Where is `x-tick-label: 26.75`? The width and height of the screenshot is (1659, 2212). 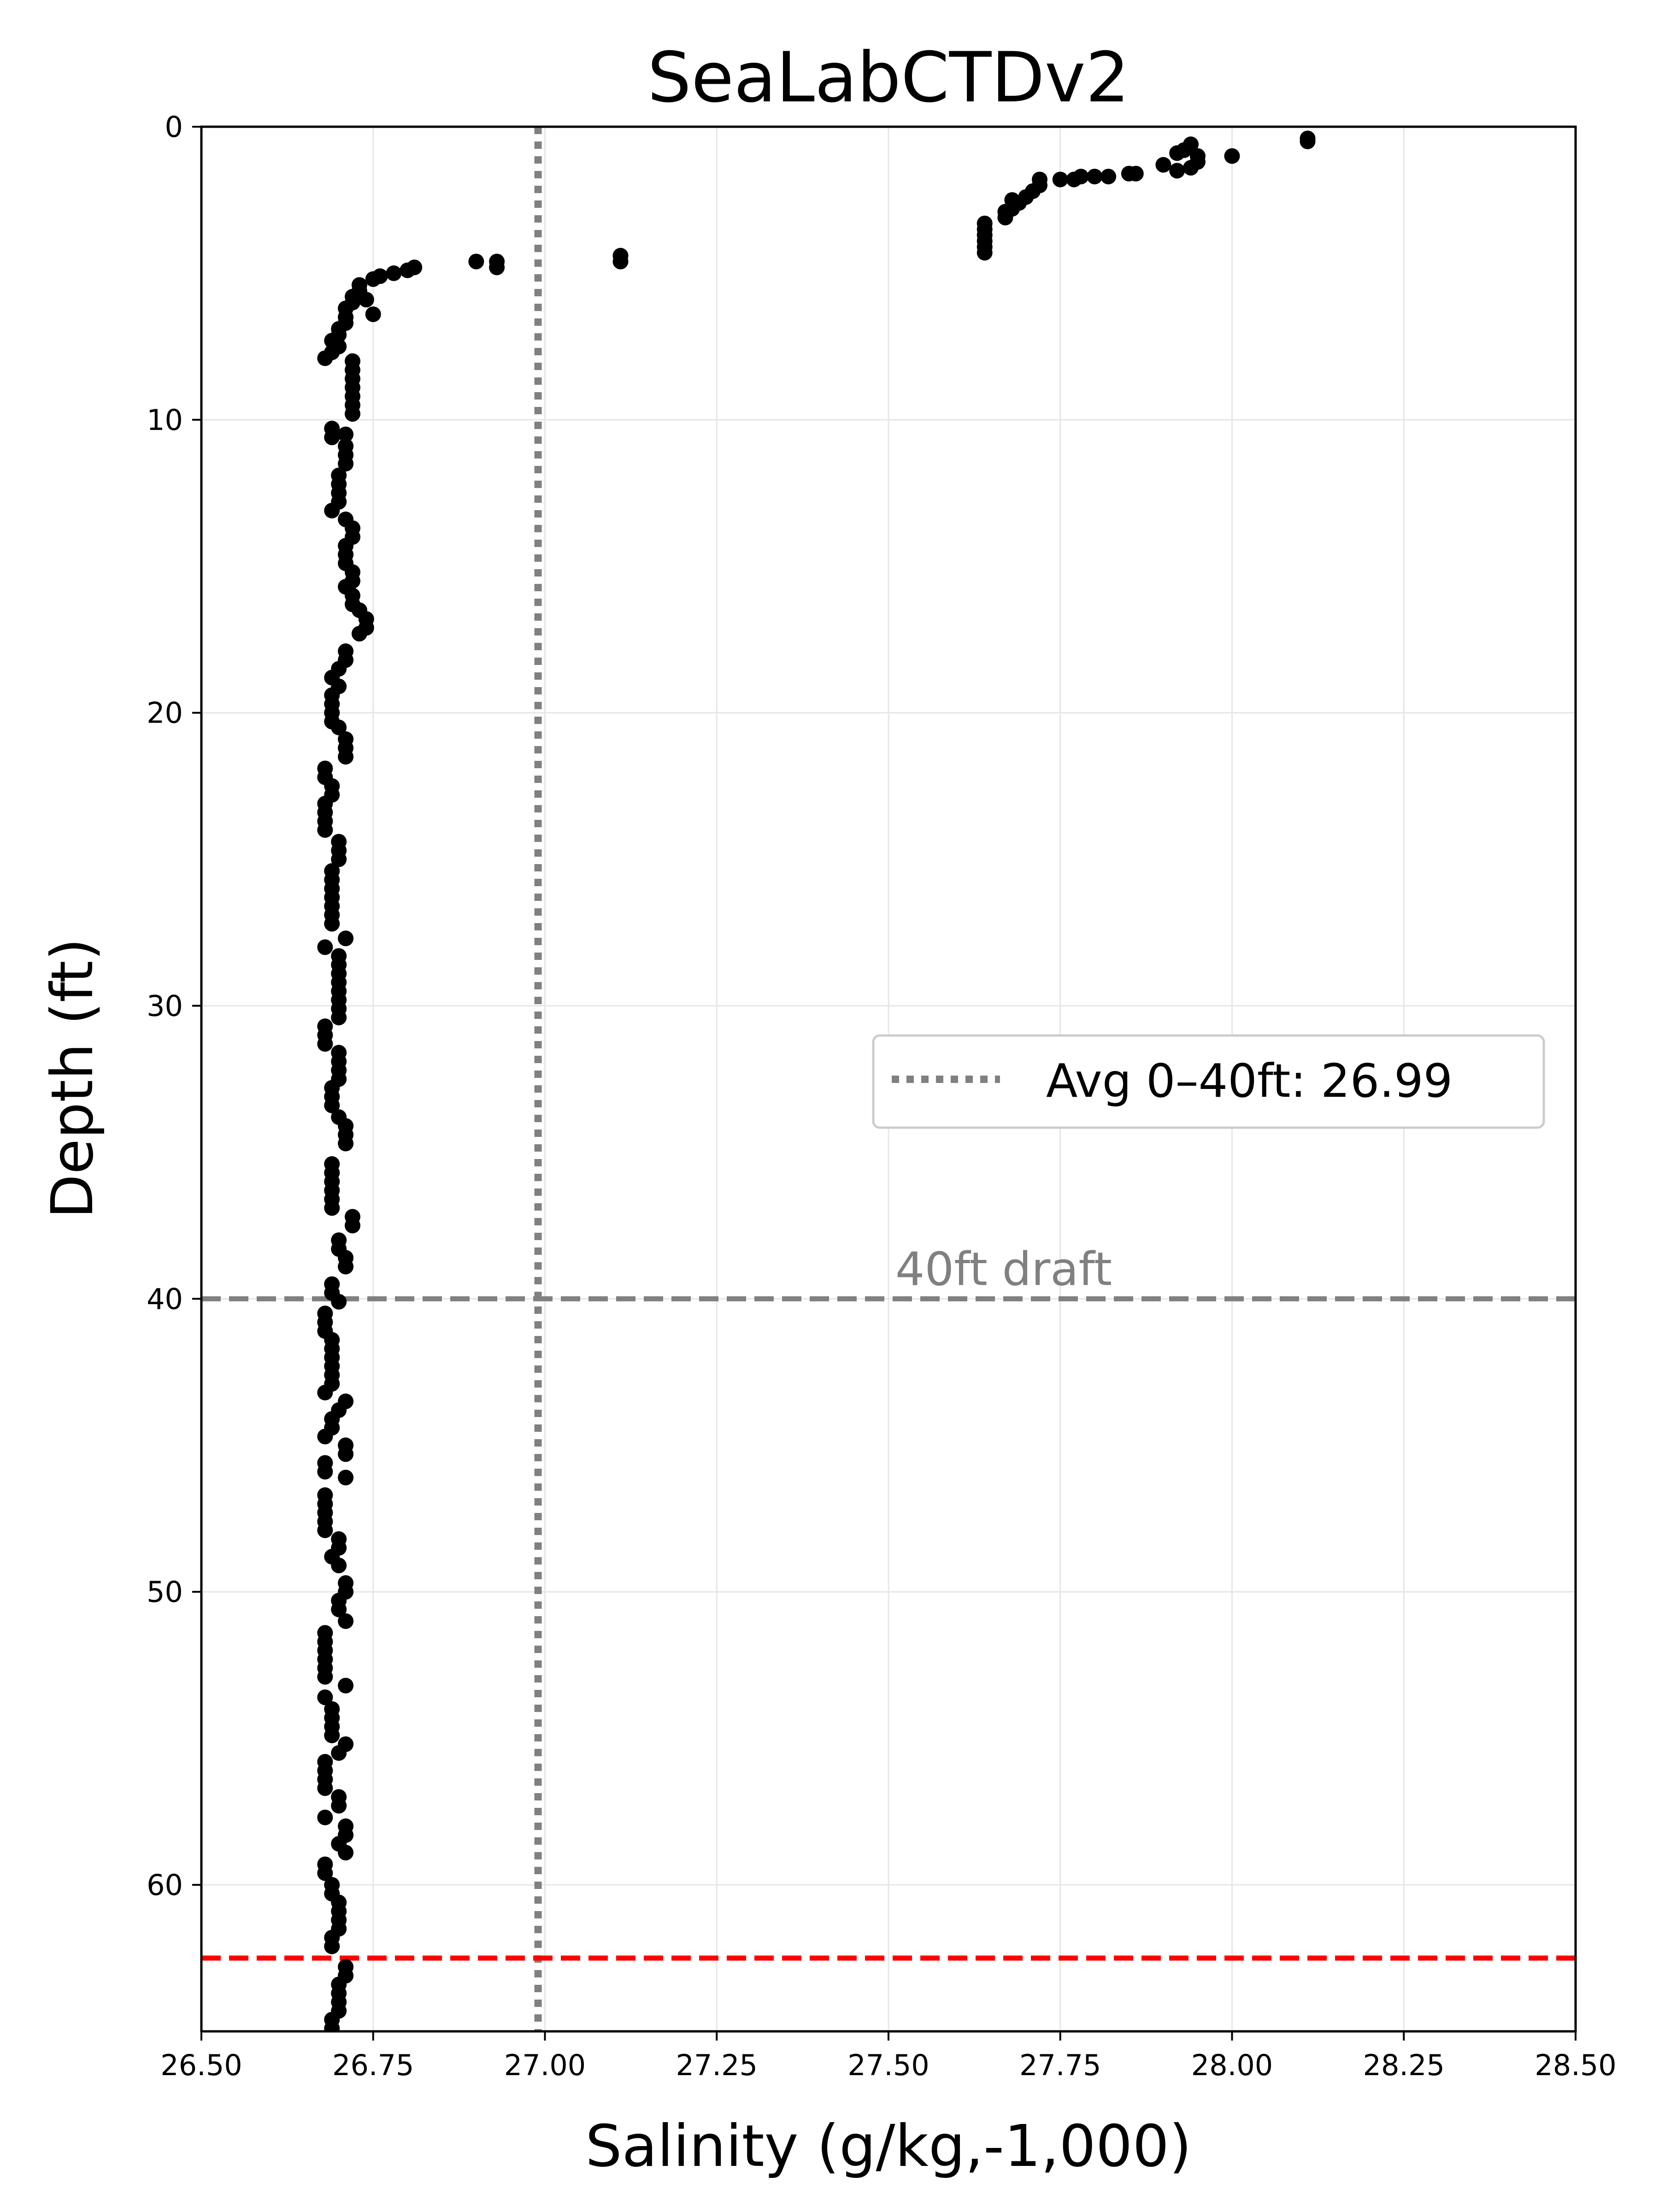
x-tick-label: 26.75 is located at coordinates (373, 2065).